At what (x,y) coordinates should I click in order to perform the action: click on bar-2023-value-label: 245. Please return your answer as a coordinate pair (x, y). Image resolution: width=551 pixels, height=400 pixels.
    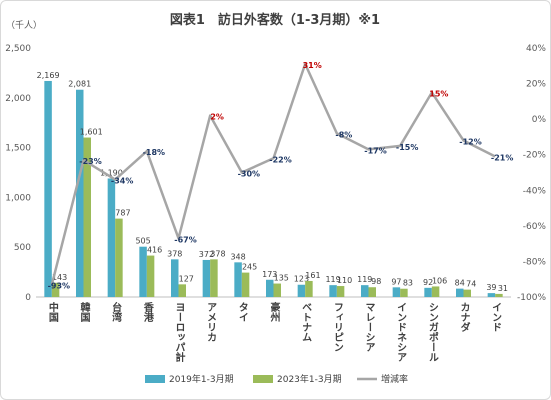
    Looking at the image, I should click on (249, 267).